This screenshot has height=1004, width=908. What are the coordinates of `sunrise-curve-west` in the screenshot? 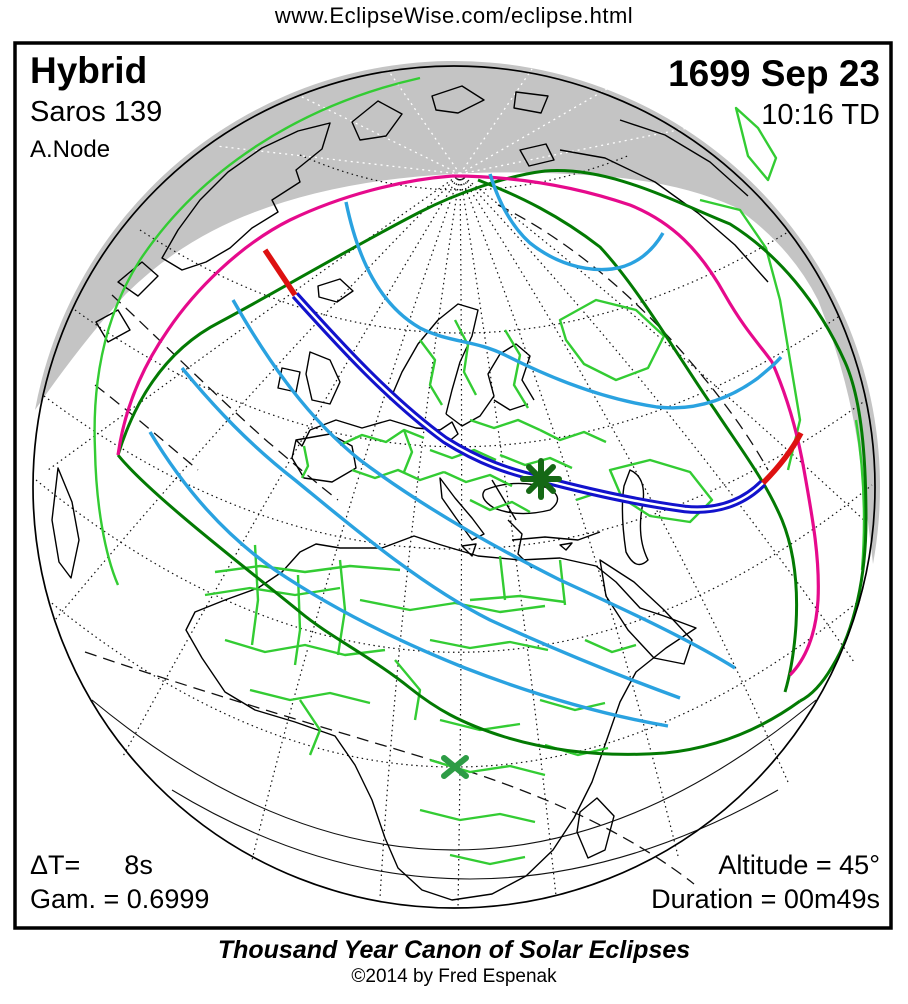 It's located at (284, 315).